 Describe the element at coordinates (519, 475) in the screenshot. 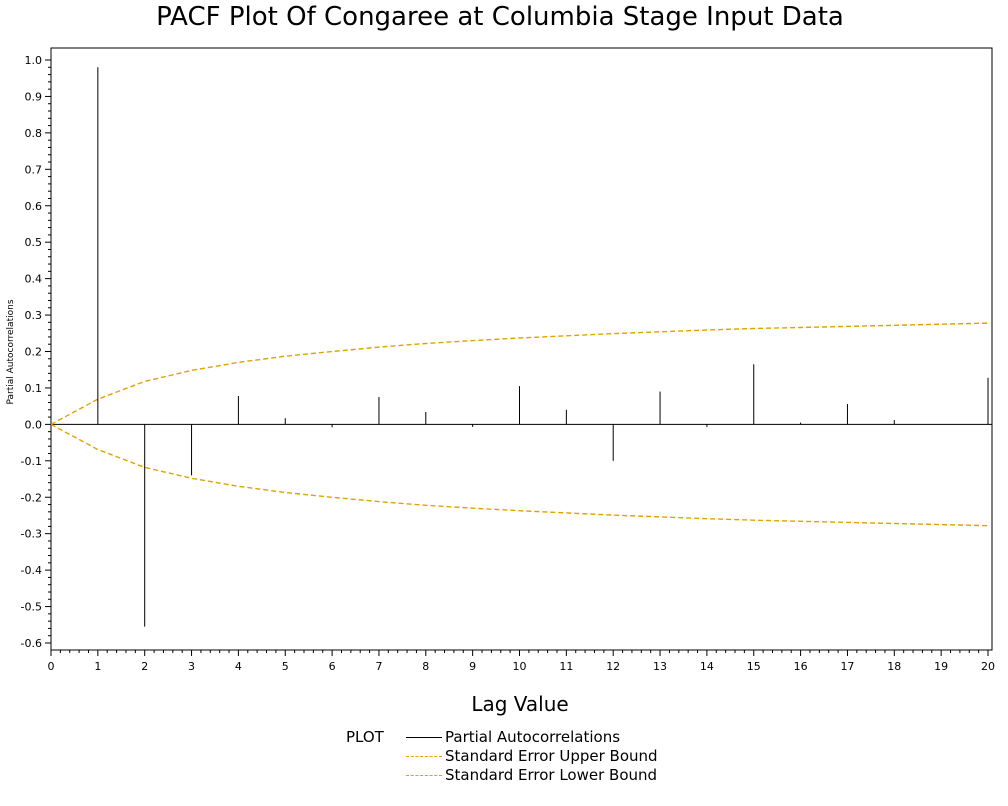

I see `lower-bound-line` at that location.